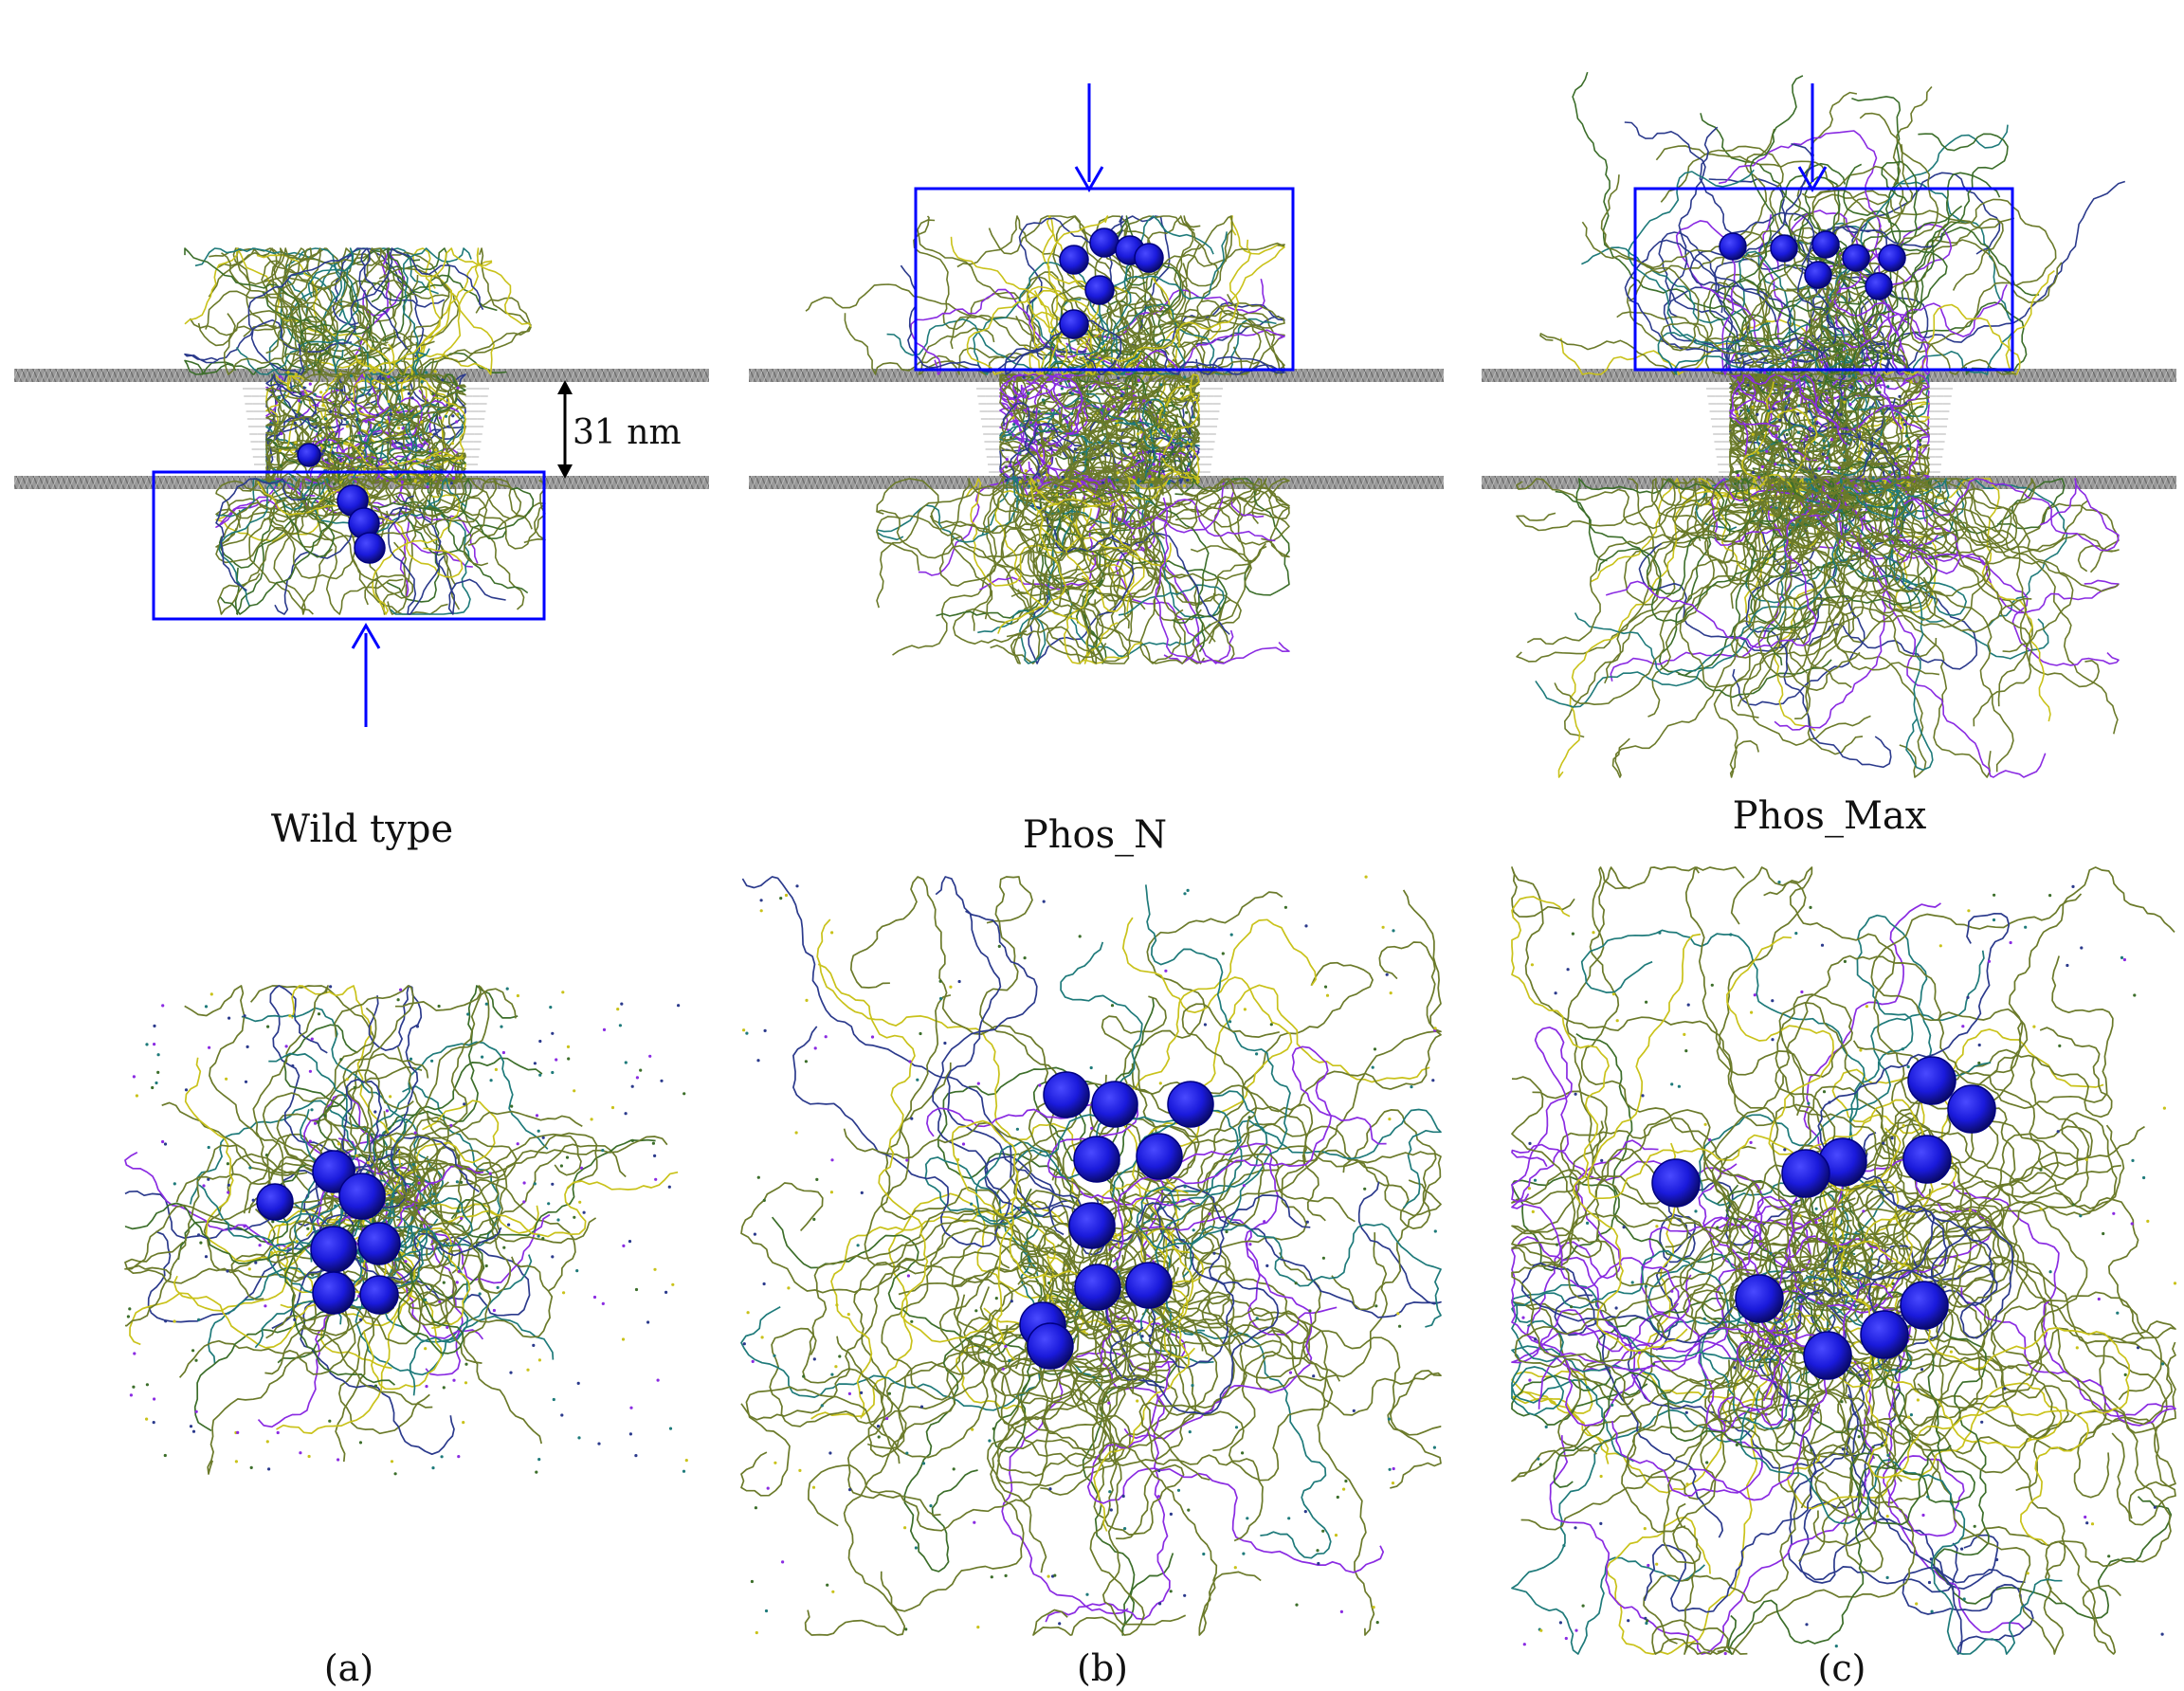  I want to click on panel-b-label: (b), so click(1102, 1668).